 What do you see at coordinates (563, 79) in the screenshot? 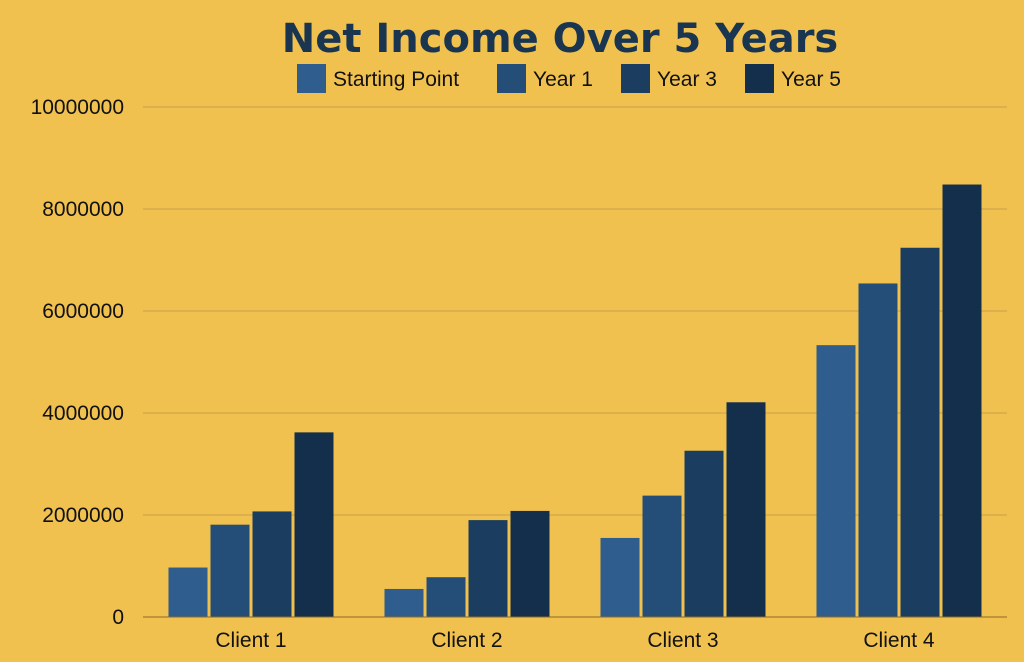
I see `legend-label: Year 1` at bounding box center [563, 79].